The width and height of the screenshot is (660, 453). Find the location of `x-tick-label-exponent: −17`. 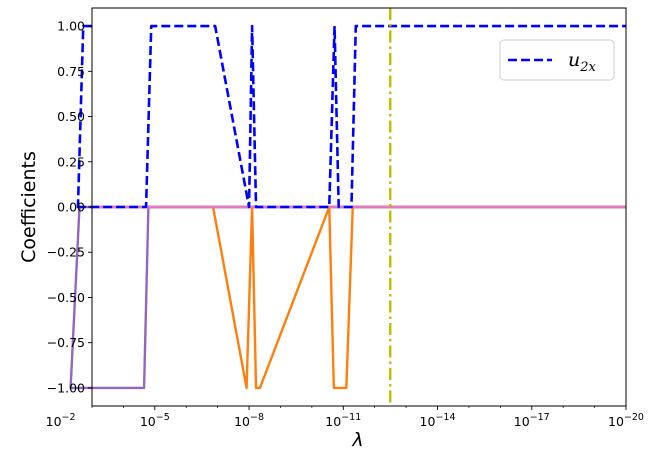

x-tick-label-exponent: −17 is located at coordinates (540, 417).